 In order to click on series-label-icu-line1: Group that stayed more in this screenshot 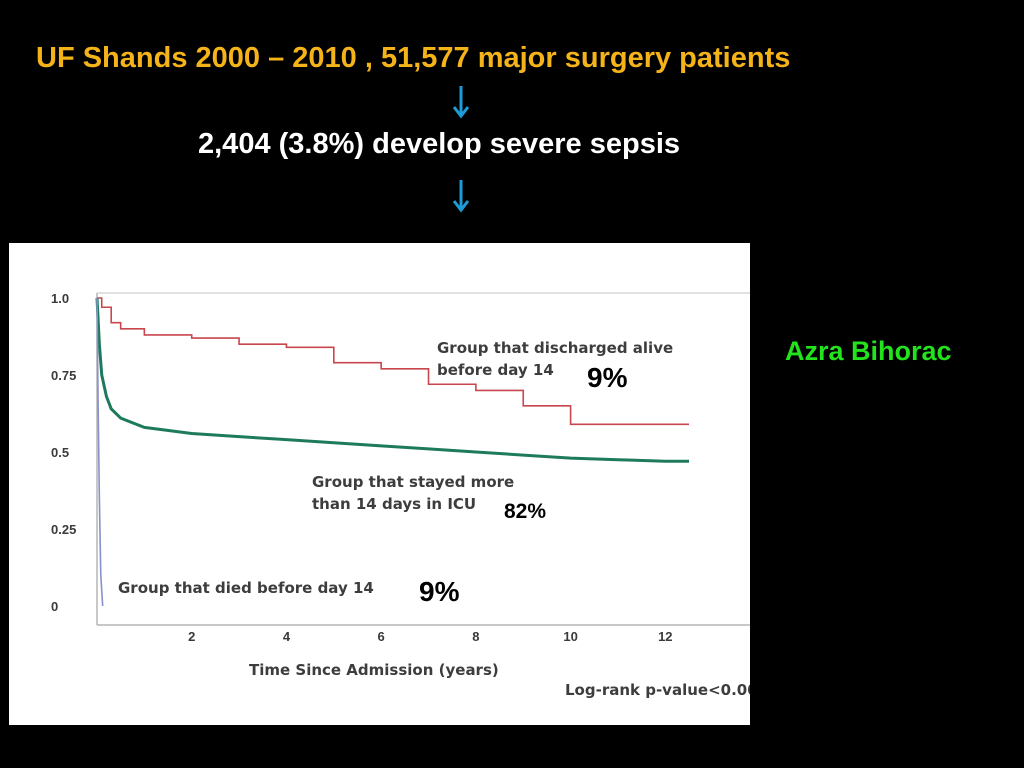, I will do `click(413, 482)`.